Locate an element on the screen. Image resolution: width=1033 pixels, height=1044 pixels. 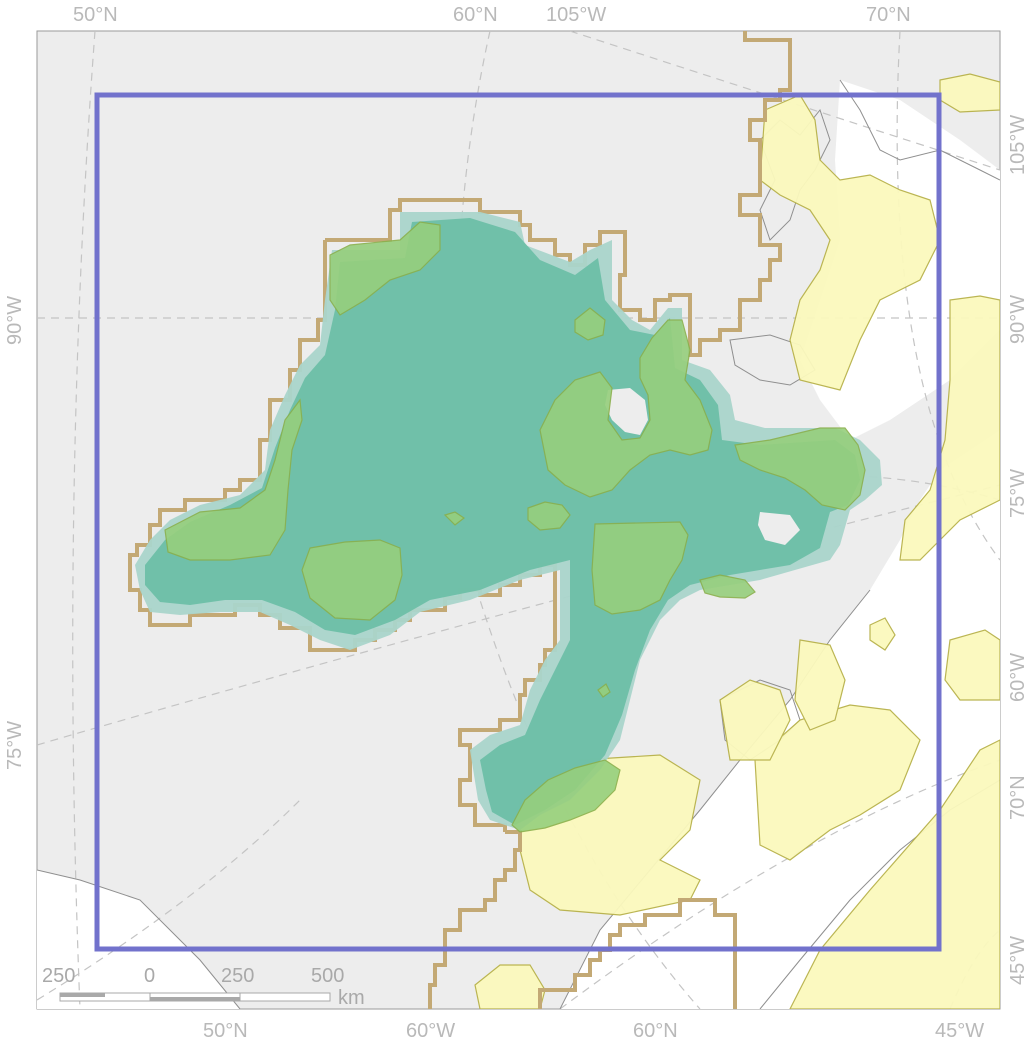
graticule-label-left-2: 75°W is located at coordinates (15, 745).